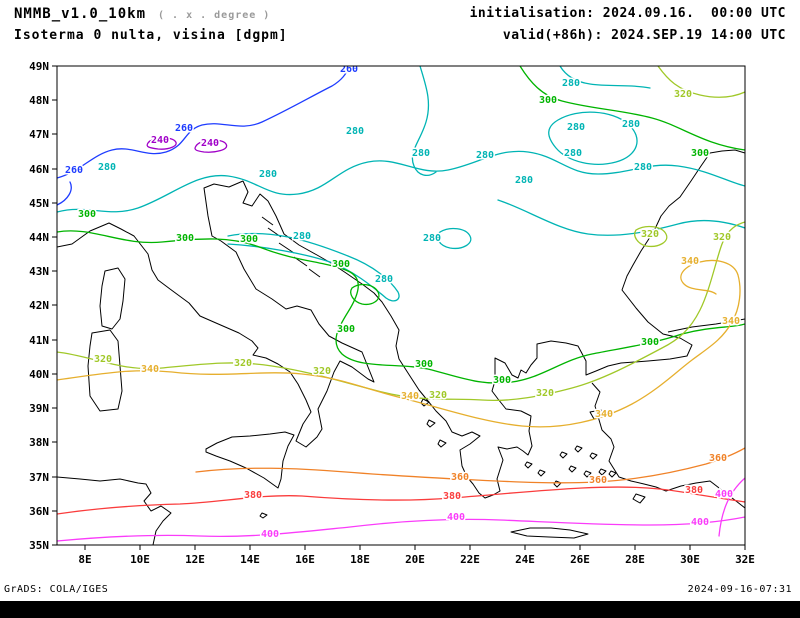 The height and width of the screenshot is (618, 800). What do you see at coordinates (745, 559) in the screenshot?
I see `lon-label: 32E` at bounding box center [745, 559].